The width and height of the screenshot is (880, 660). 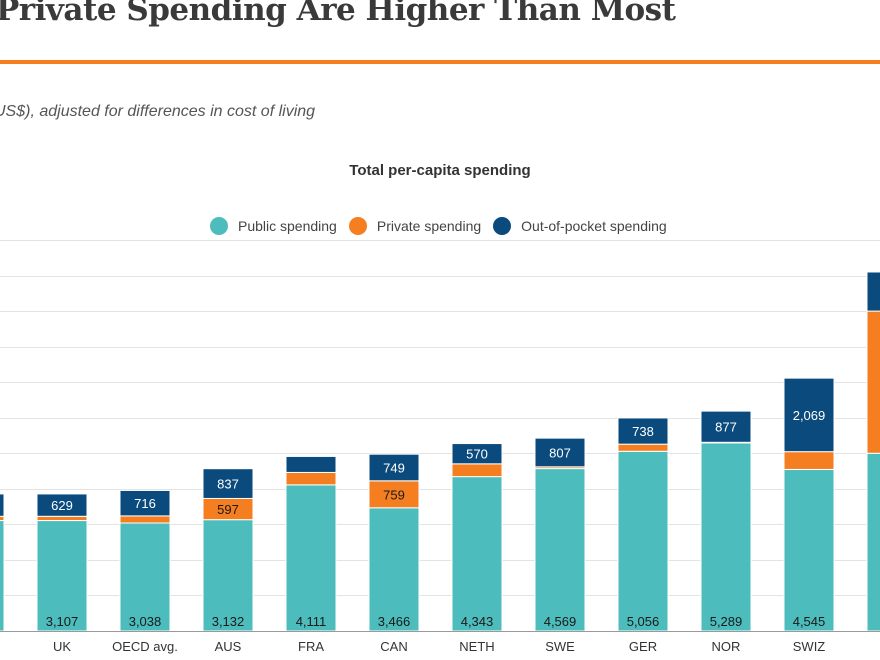 What do you see at coordinates (287, 226) in the screenshot?
I see `legend-label-public: Public spending` at bounding box center [287, 226].